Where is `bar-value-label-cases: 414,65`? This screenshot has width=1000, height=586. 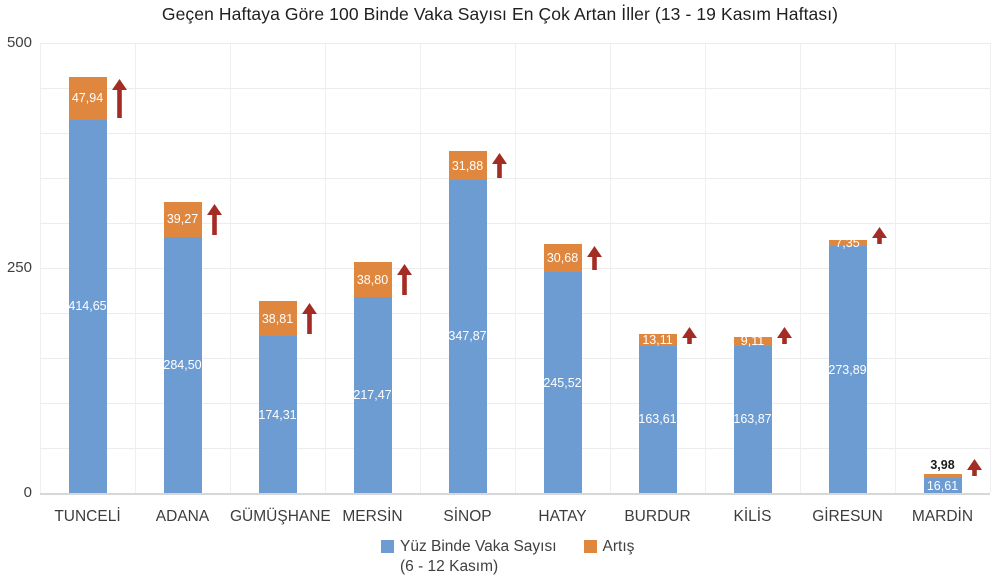 bar-value-label-cases: 414,65 is located at coordinates (87, 306).